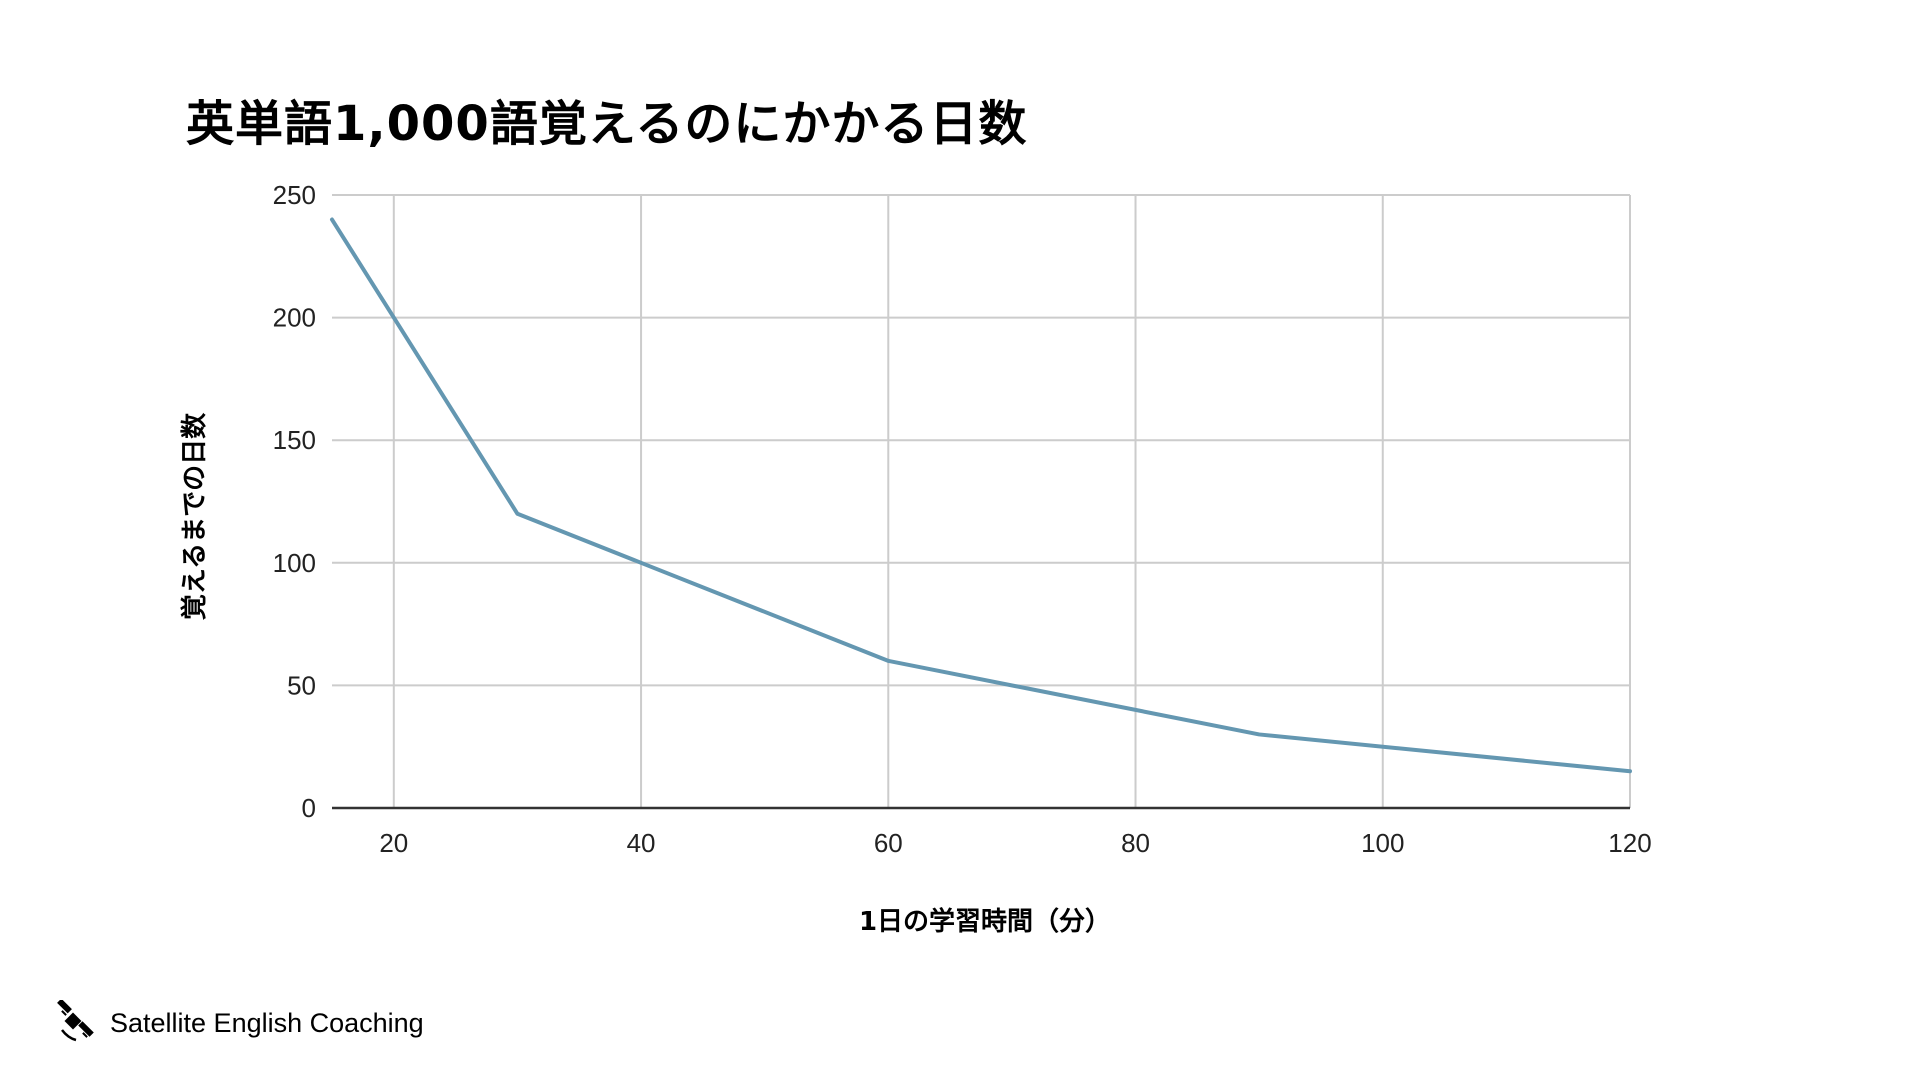  What do you see at coordinates (294, 318) in the screenshot?
I see `y-tick-label: 200` at bounding box center [294, 318].